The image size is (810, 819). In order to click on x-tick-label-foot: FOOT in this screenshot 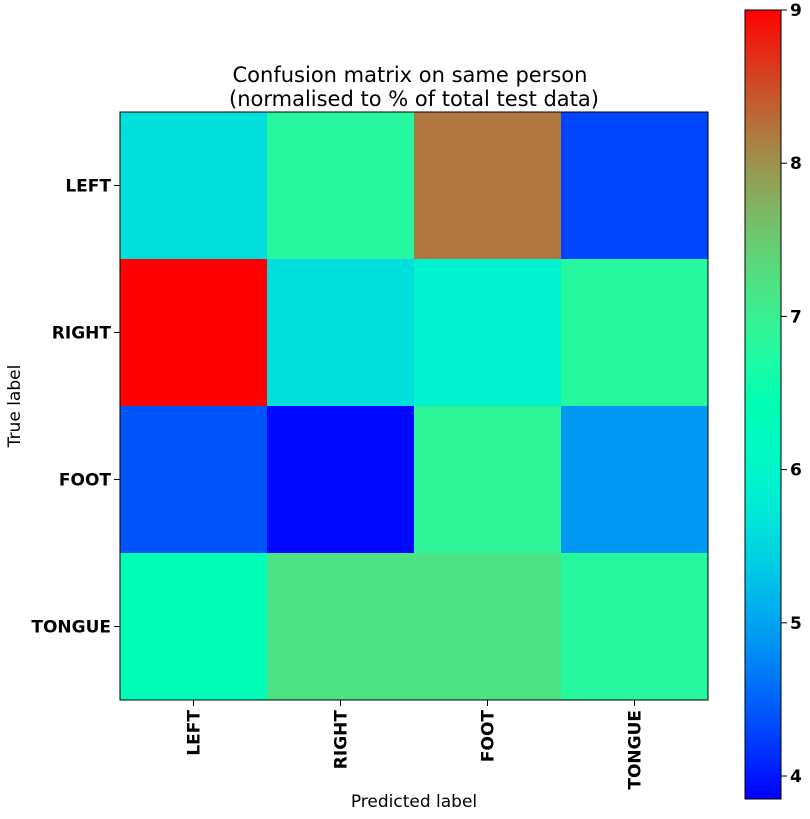, I will do `click(489, 736)`.